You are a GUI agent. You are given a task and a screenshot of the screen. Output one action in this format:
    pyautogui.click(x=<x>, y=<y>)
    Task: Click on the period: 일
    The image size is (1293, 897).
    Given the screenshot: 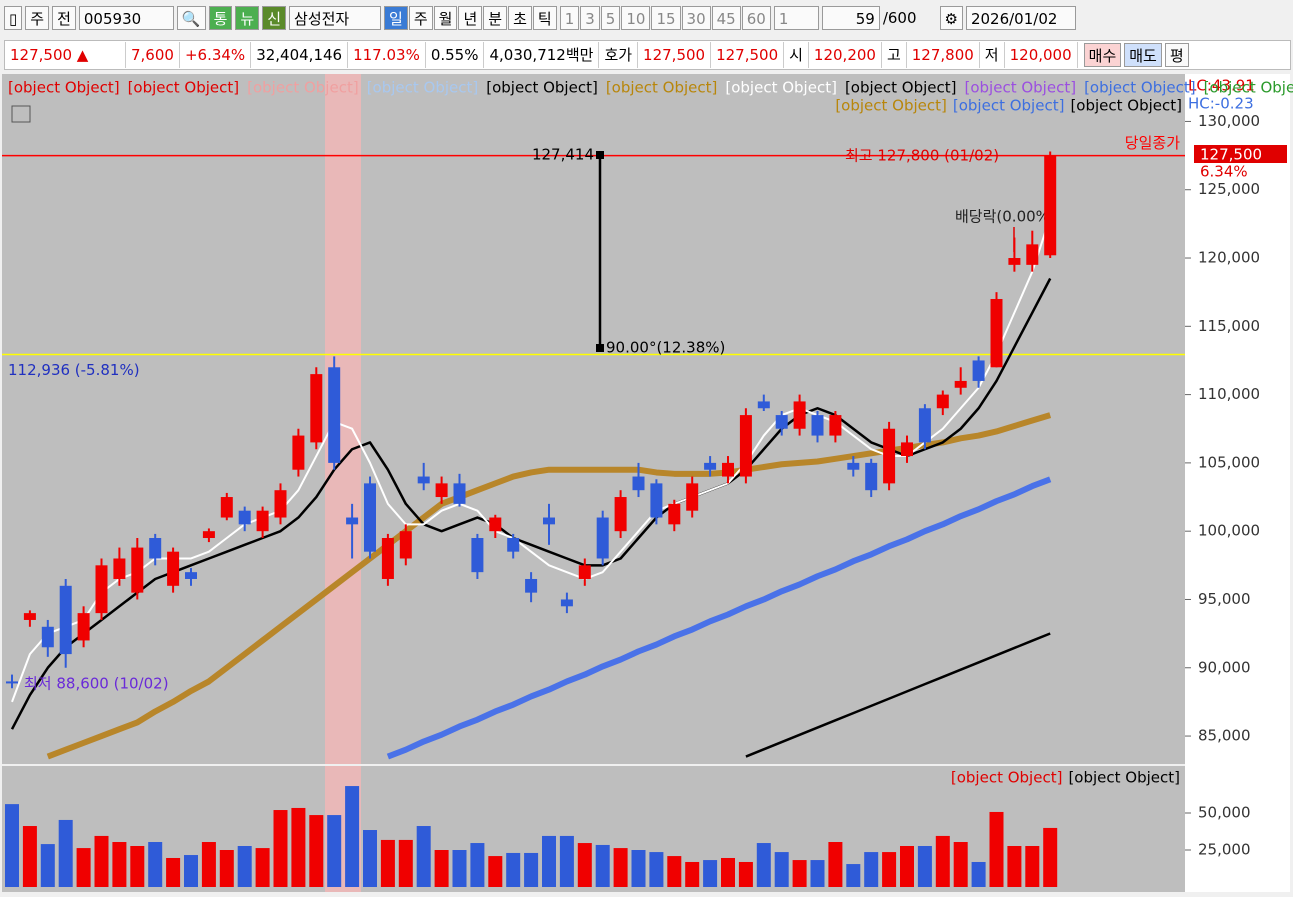 What is the action you would take?
    pyautogui.click(x=396, y=18)
    